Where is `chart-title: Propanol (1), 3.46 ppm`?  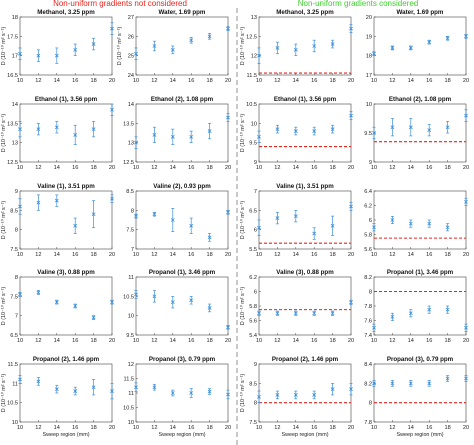 chart-title: Propanol (1), 3.46 ppm is located at coordinates (182, 272).